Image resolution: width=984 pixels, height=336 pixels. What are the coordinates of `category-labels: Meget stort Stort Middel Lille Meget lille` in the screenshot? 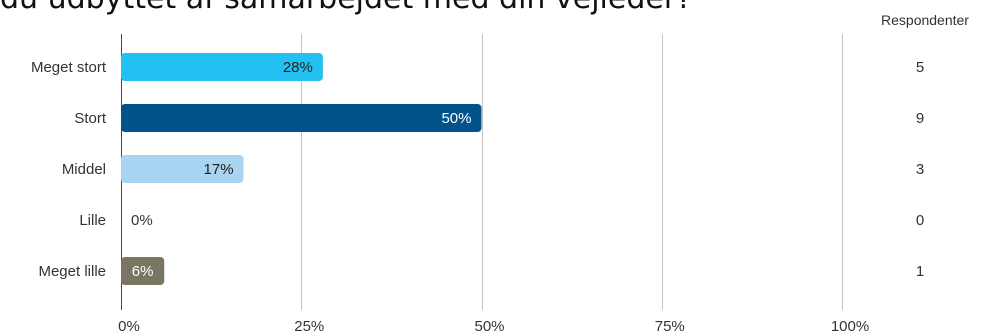 It's located at (69, 169).